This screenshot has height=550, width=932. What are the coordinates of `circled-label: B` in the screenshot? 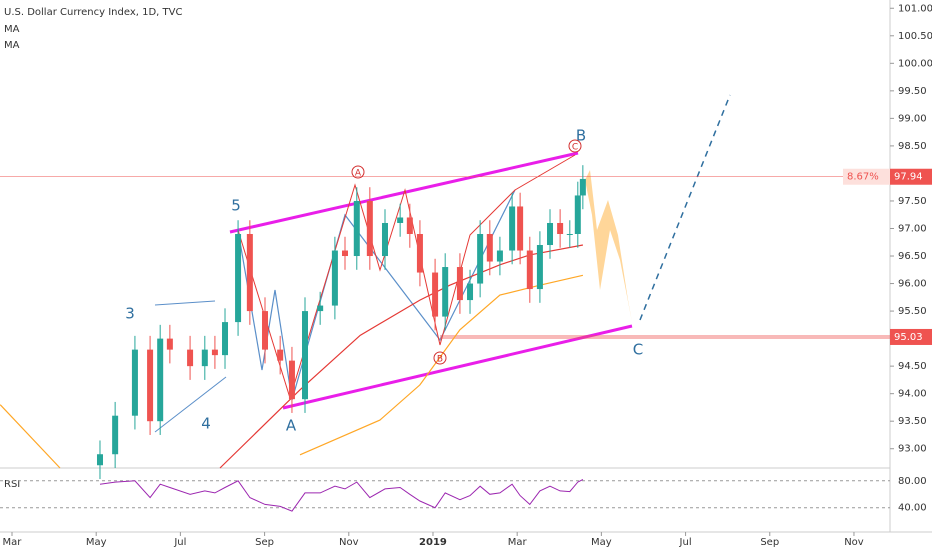 It's located at (440, 360).